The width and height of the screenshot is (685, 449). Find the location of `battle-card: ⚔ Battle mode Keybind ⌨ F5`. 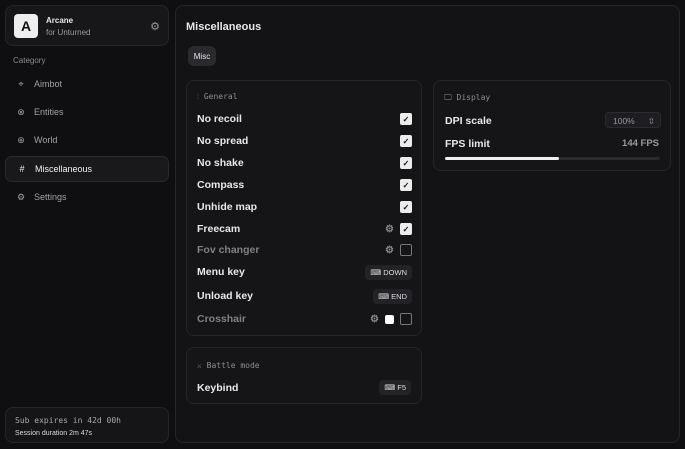

battle-card: ⚔ Battle mode Keybind ⌨ F5 is located at coordinates (304, 375).